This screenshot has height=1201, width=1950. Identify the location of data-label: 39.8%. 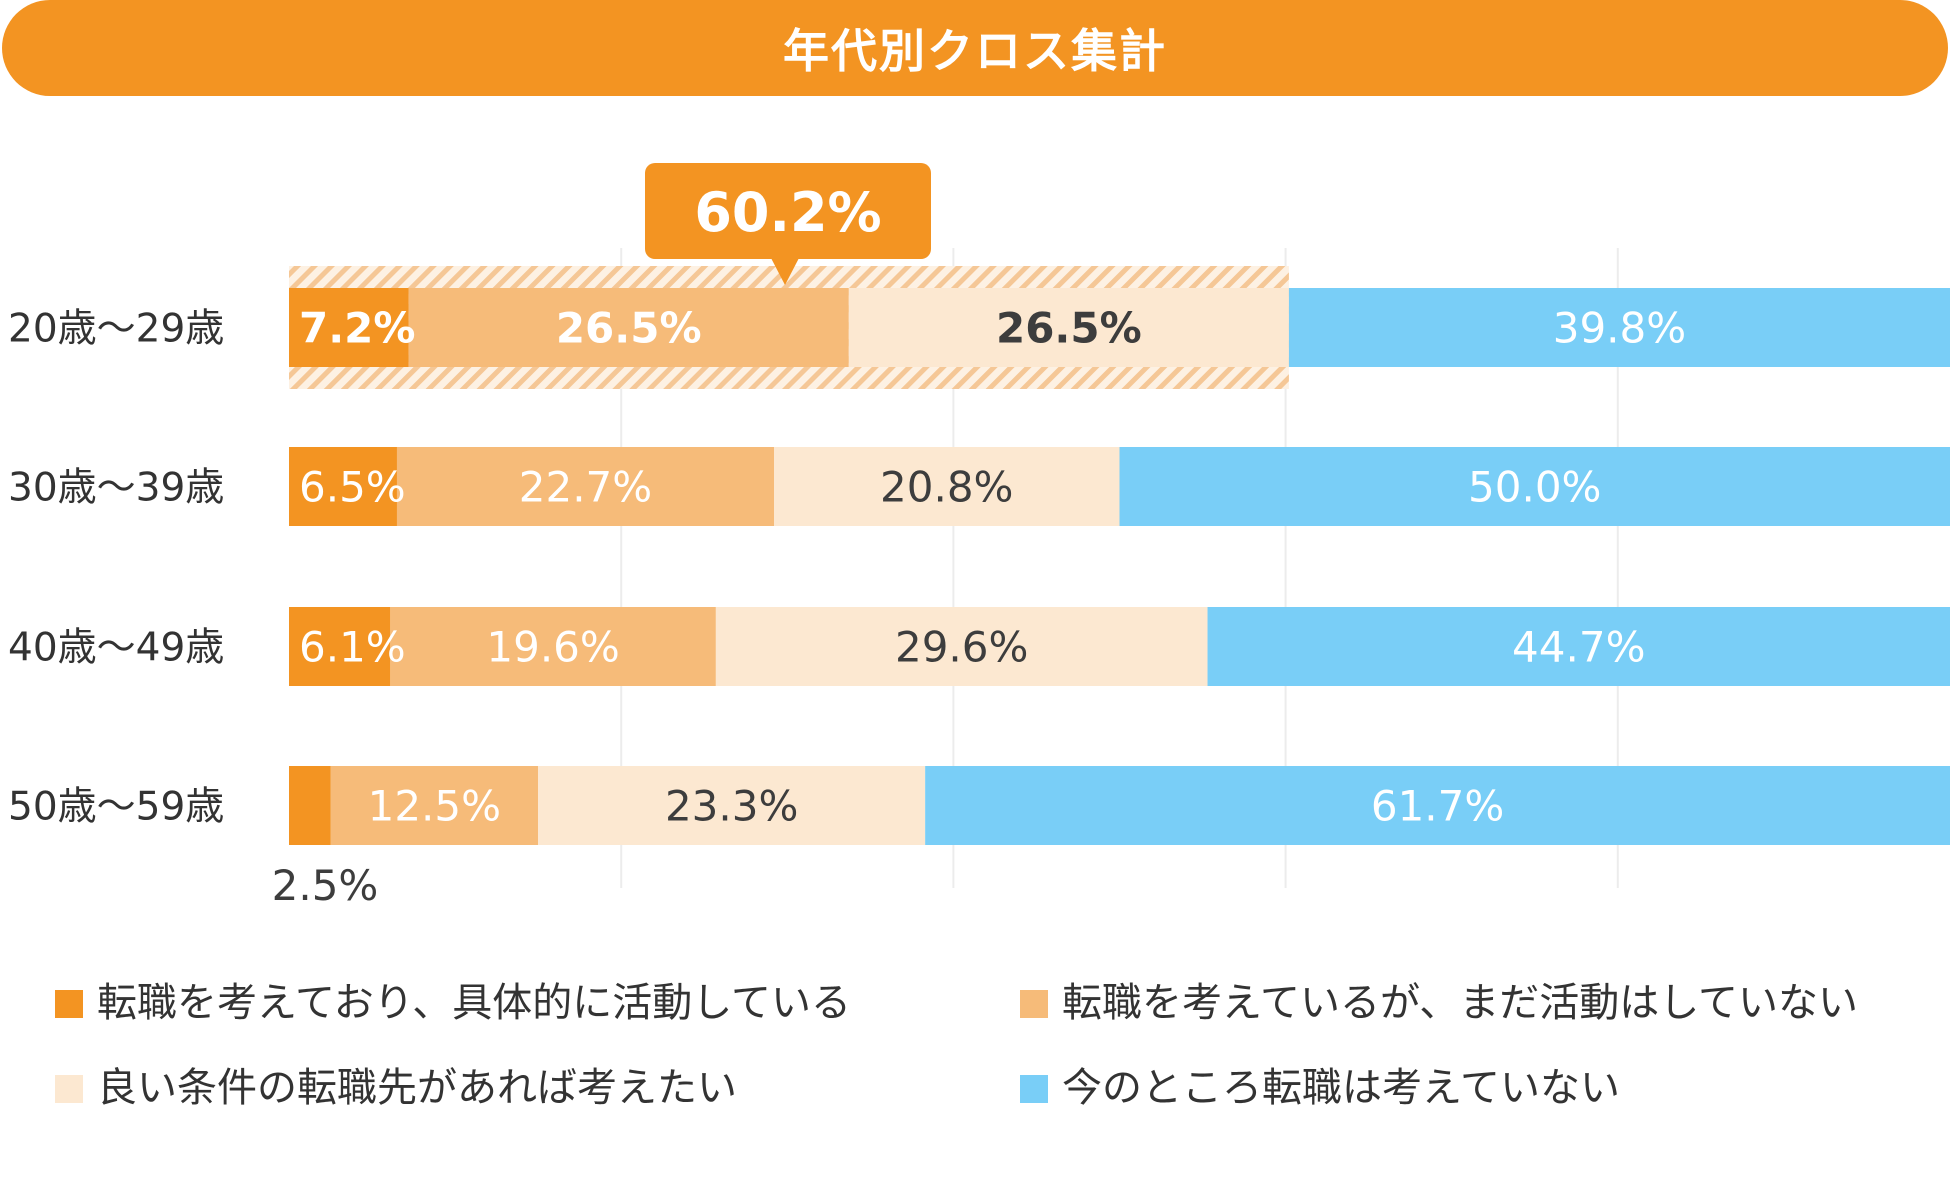
(1619, 328).